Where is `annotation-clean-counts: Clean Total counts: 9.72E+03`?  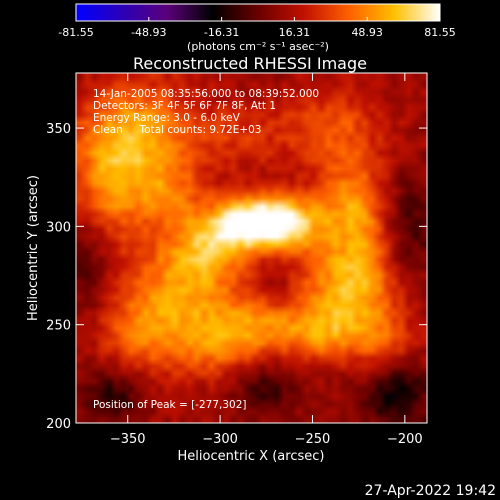
annotation-clean-counts: Clean Total counts: 9.72E+03 is located at coordinates (177, 130).